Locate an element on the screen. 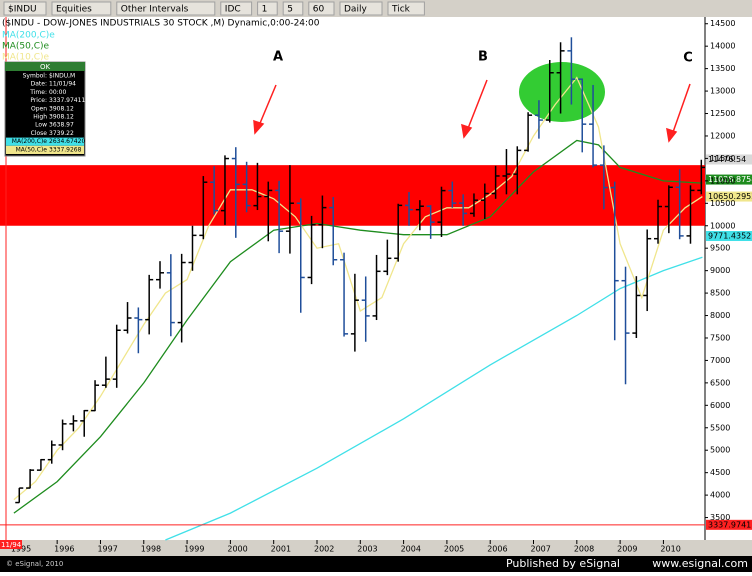 The height and width of the screenshot is (576, 752). y-tick-label: 7500 is located at coordinates (720, 337).